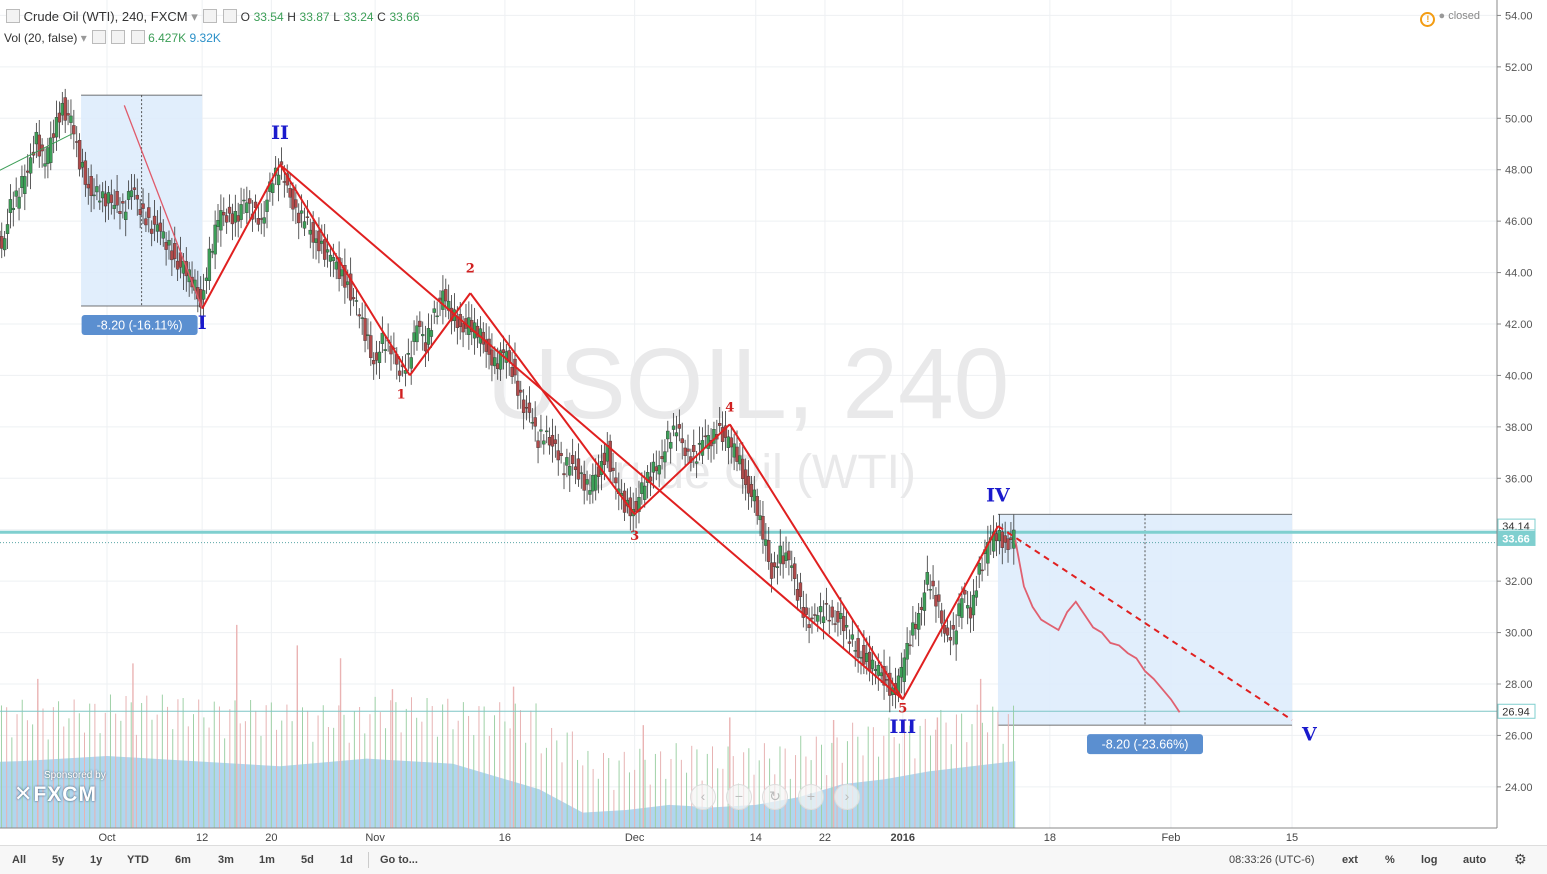 Image resolution: width=1547 pixels, height=874 pixels. I want to click on wave-label-major: IV, so click(998, 495).